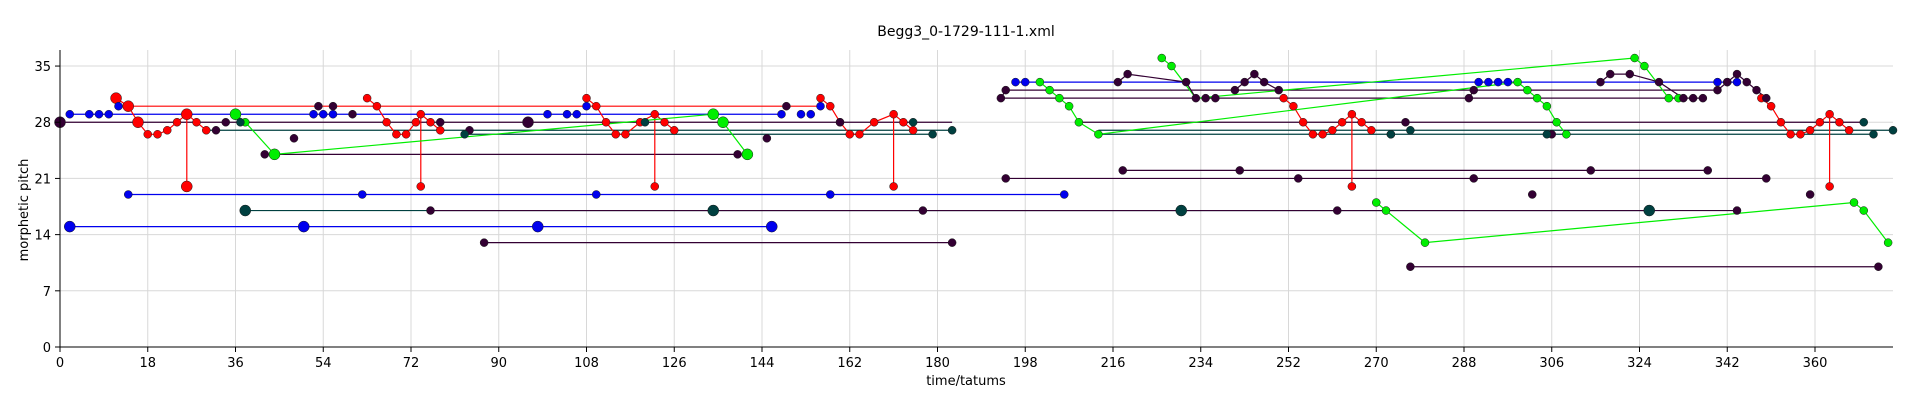 The height and width of the screenshot is (401, 1920). What do you see at coordinates (1113, 363) in the screenshot?
I see `x-tick-label: 216` at bounding box center [1113, 363].